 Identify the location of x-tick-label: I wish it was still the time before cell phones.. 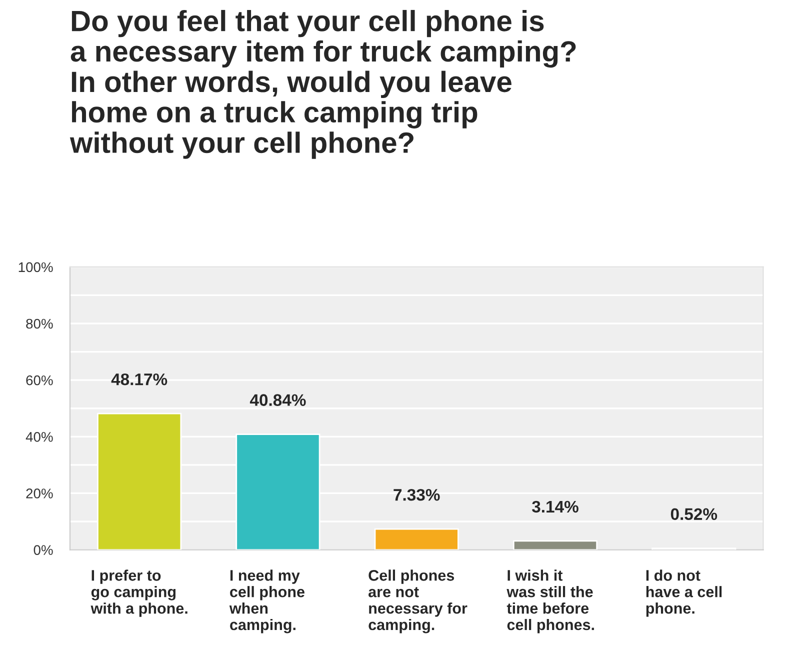
(550, 602).